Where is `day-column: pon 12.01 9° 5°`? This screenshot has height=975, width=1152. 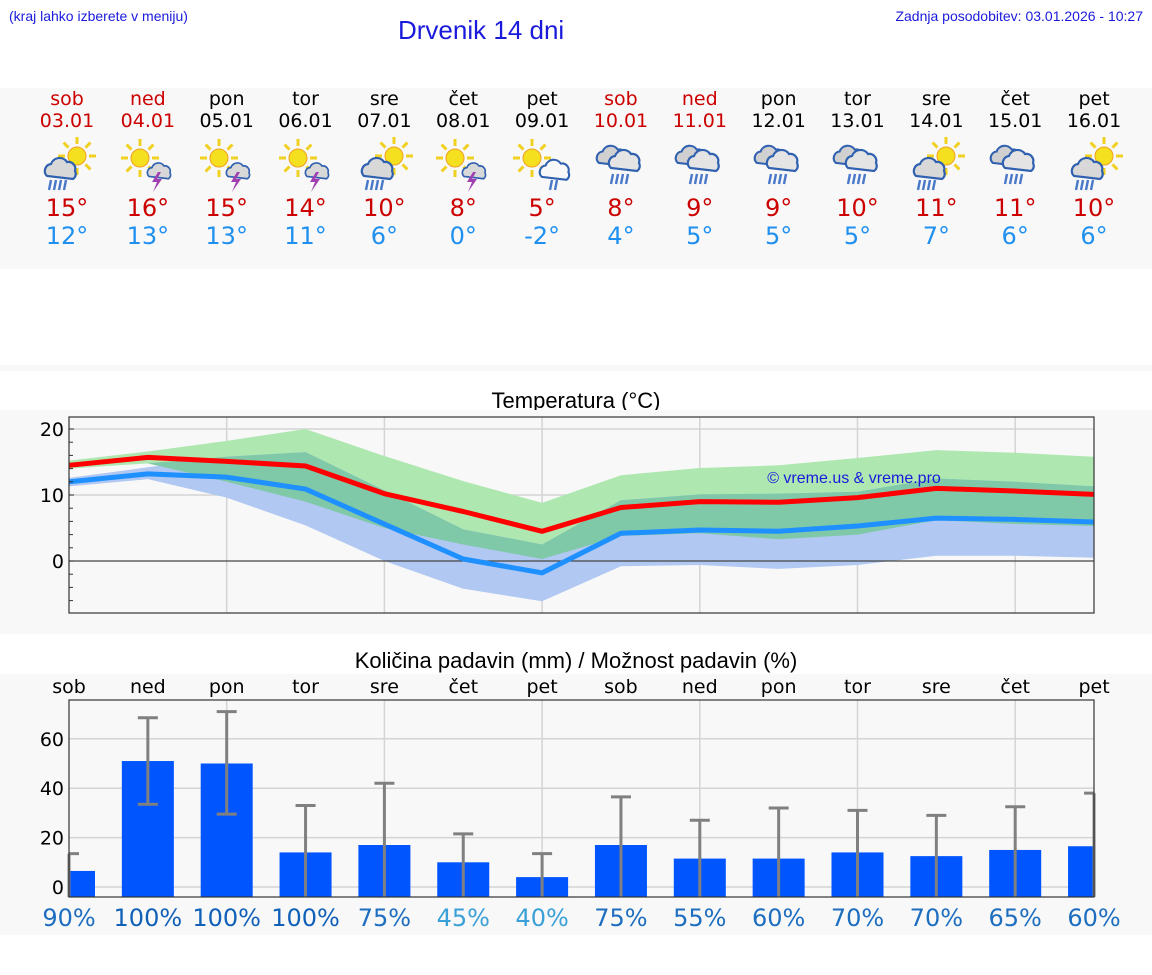 day-column: pon 12.01 9° 5° is located at coordinates (779, 169).